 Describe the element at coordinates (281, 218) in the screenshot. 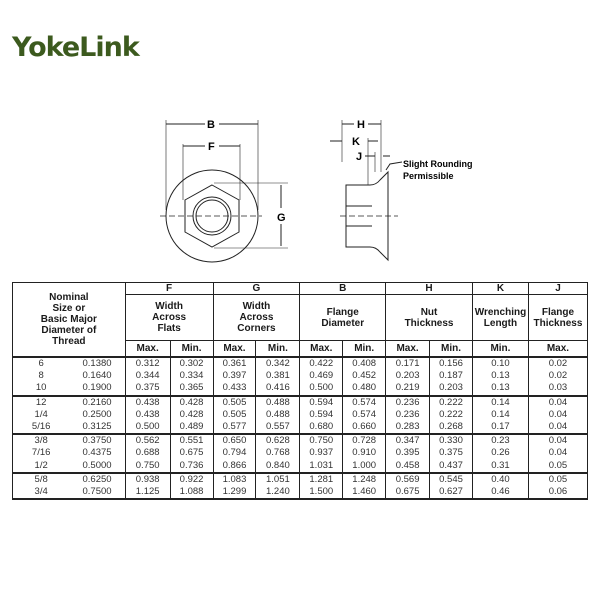

I see `label-G: G` at that location.